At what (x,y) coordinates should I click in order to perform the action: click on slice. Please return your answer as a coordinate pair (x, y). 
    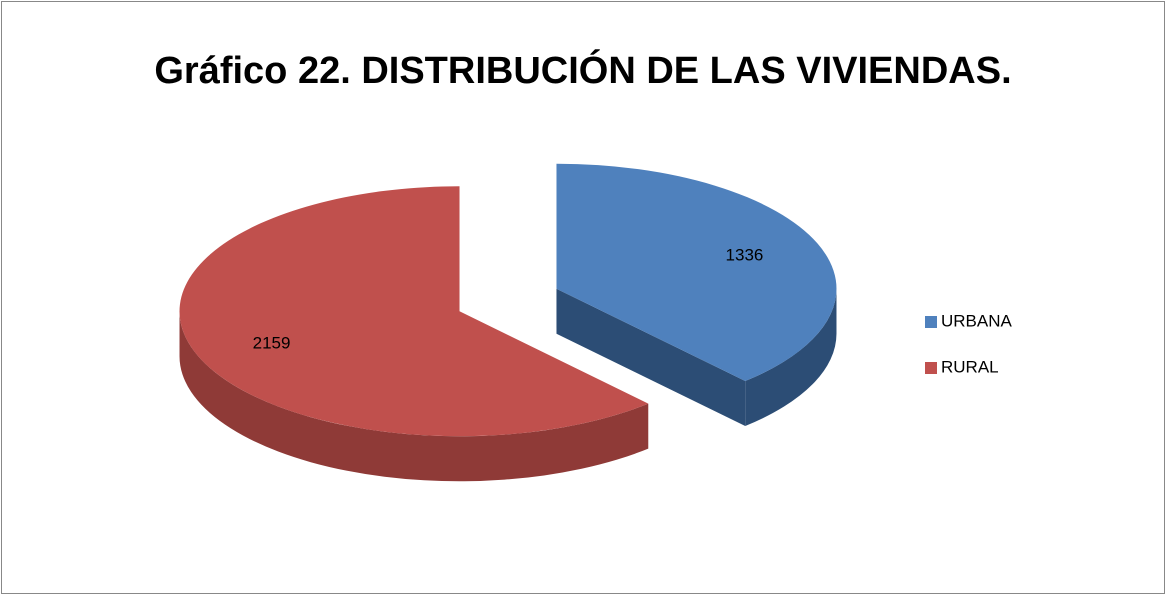
    Looking at the image, I should click on (696, 272).